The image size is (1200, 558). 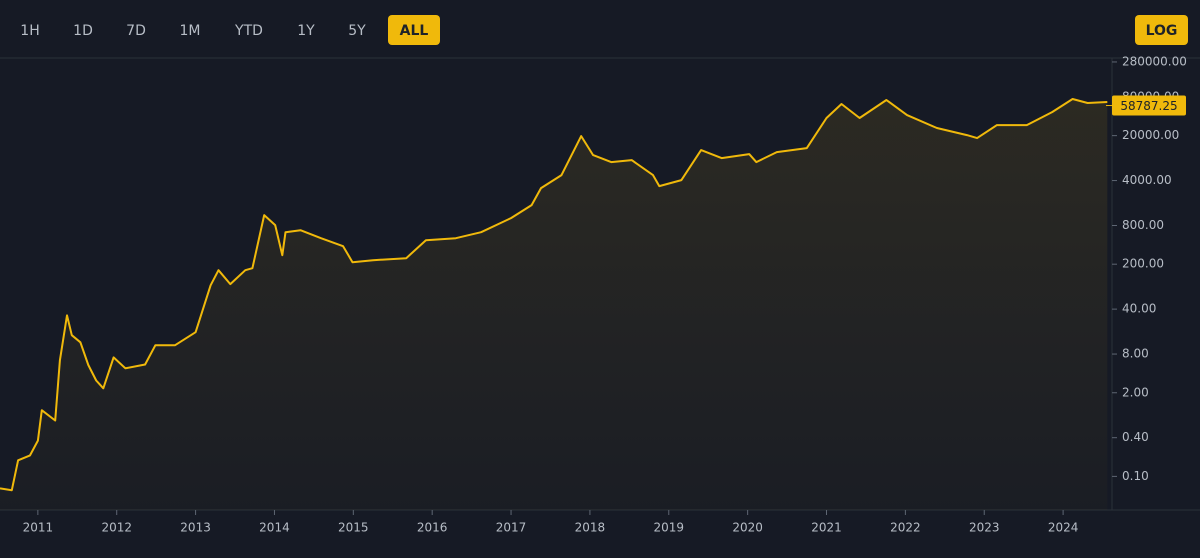 I want to click on x-tick-label: 2020, so click(x=747, y=528).